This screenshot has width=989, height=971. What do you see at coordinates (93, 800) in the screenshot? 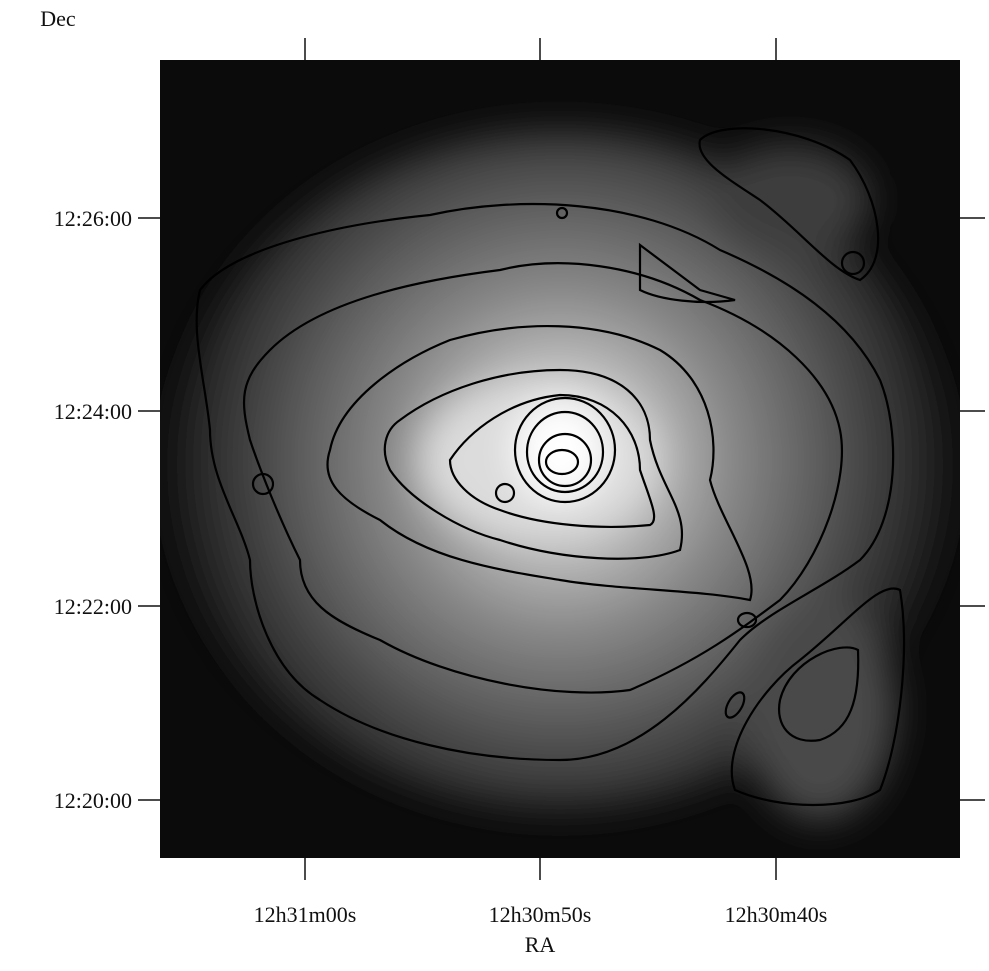
I see `y-tick-label: 12:20:00` at bounding box center [93, 800].